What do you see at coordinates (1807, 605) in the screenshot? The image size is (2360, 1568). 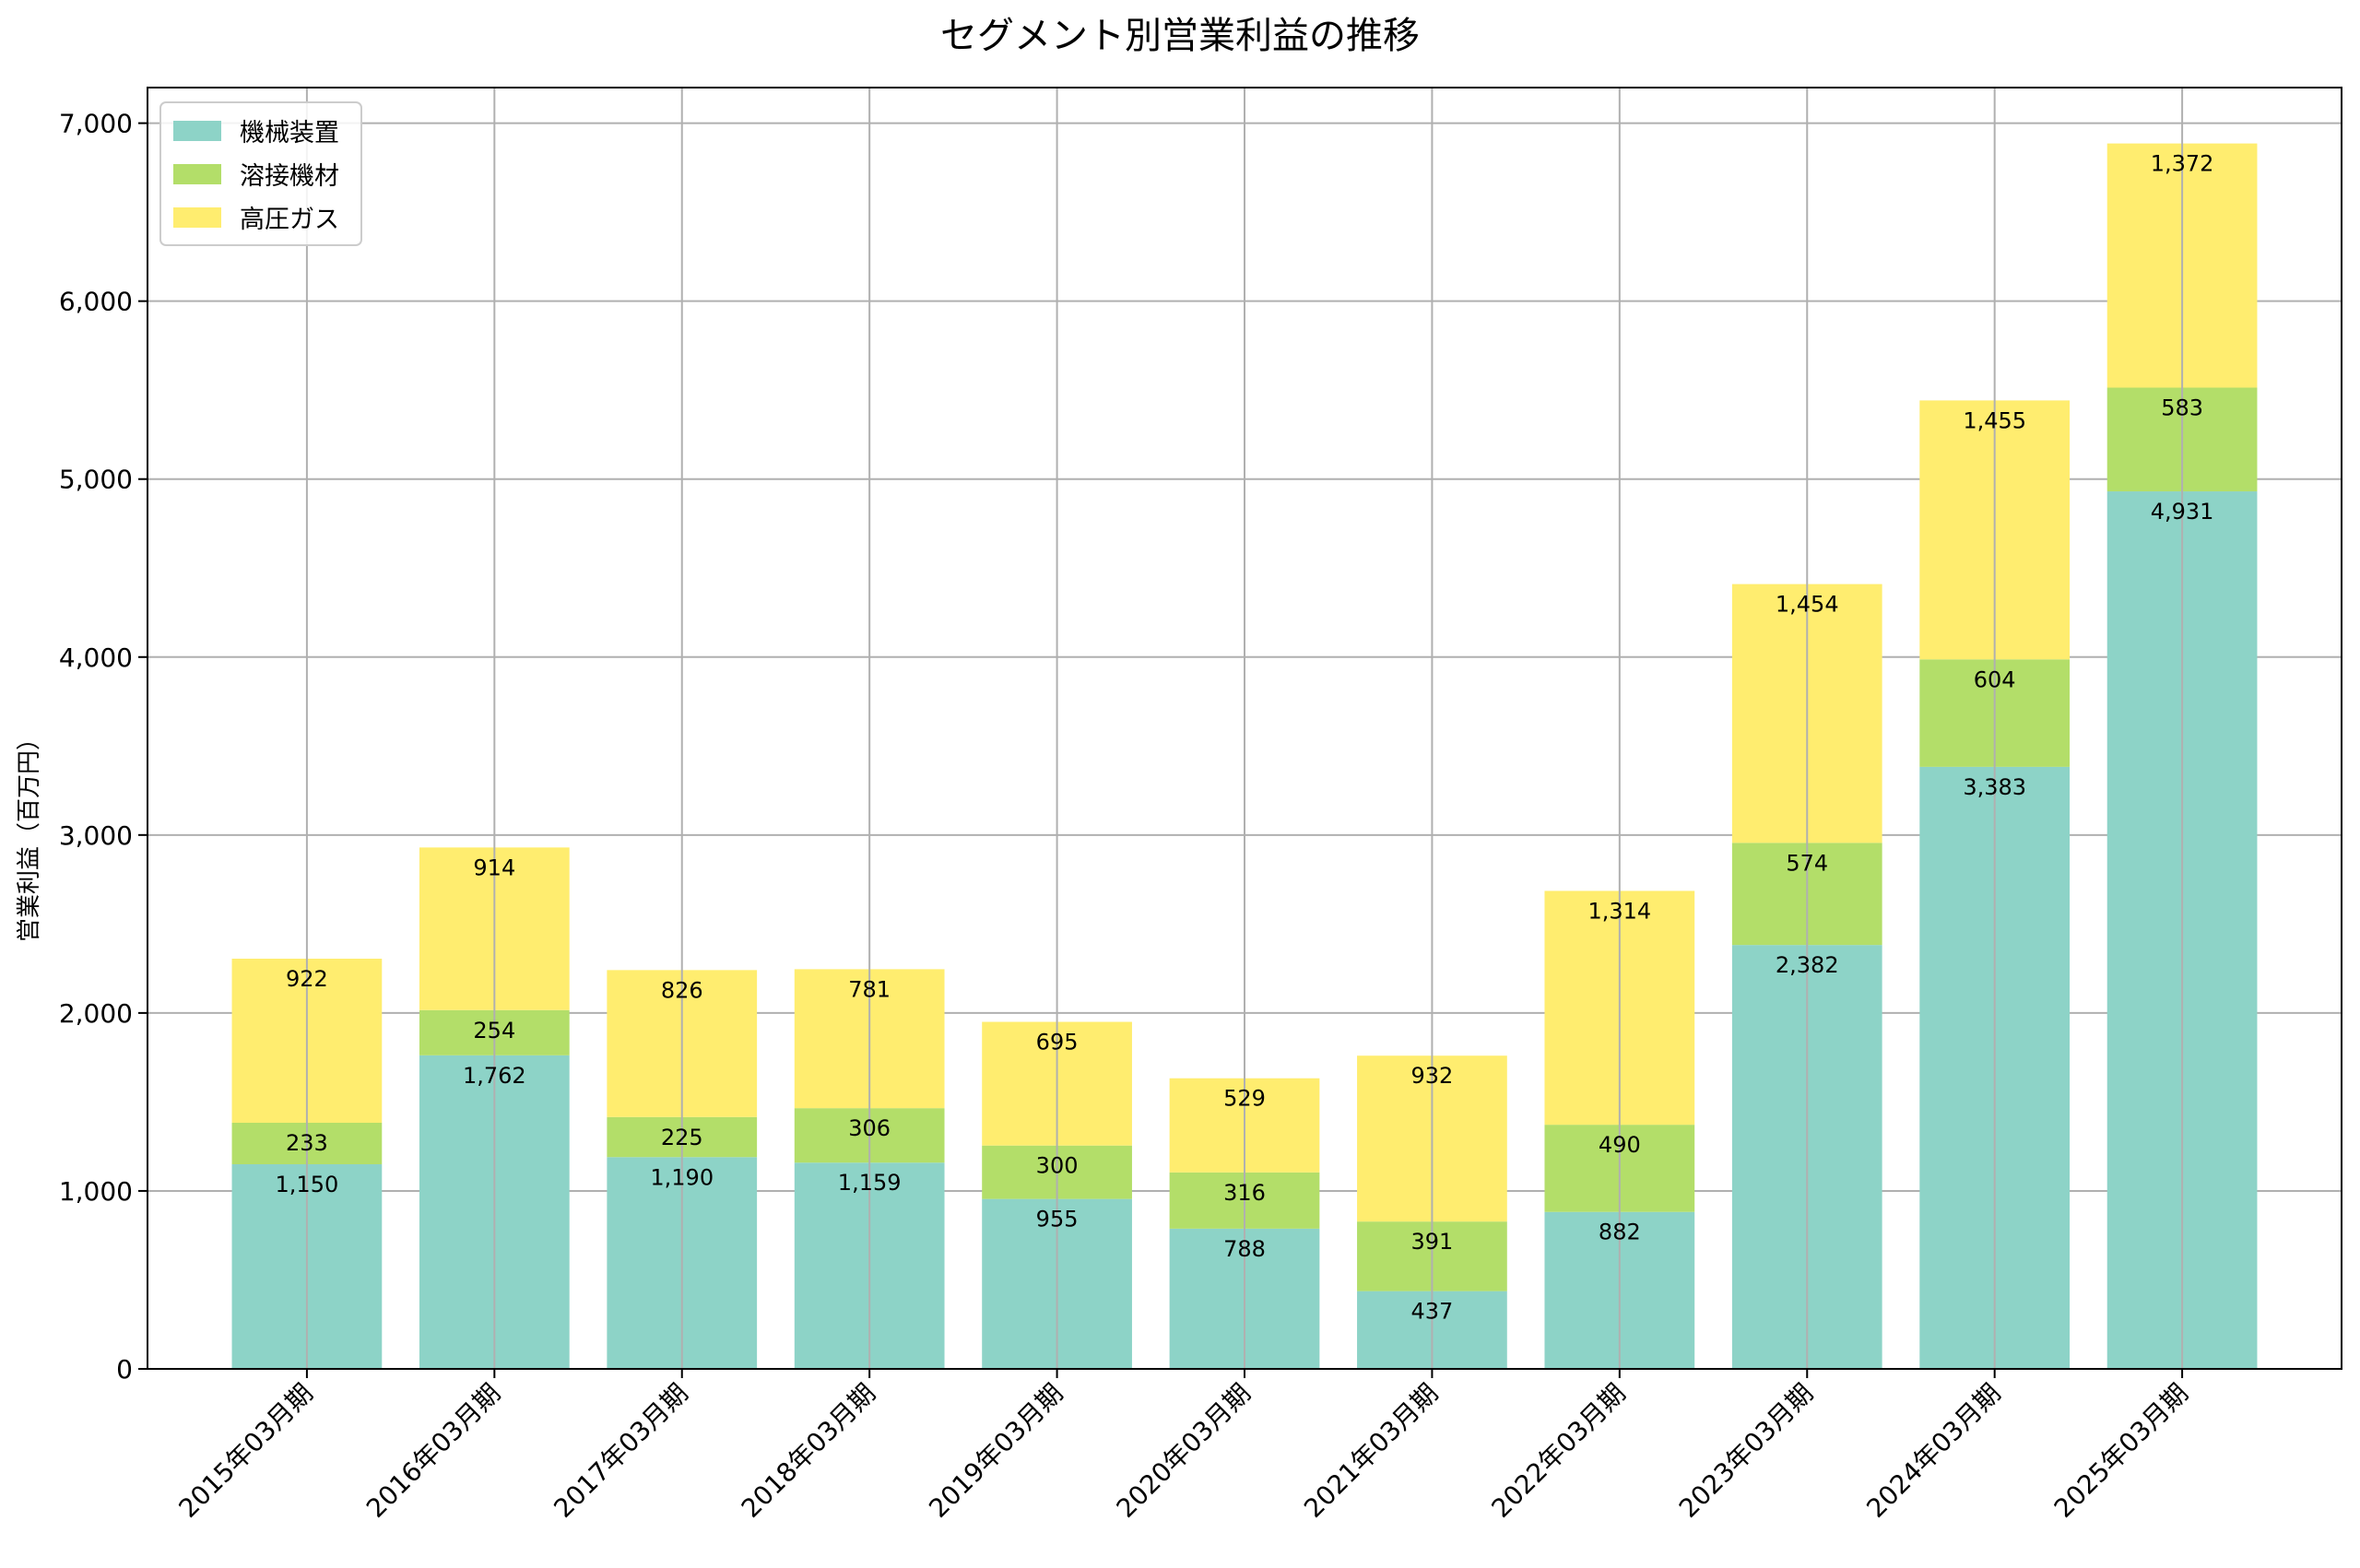 I see `bar-value-label: 1,454` at bounding box center [1807, 605].